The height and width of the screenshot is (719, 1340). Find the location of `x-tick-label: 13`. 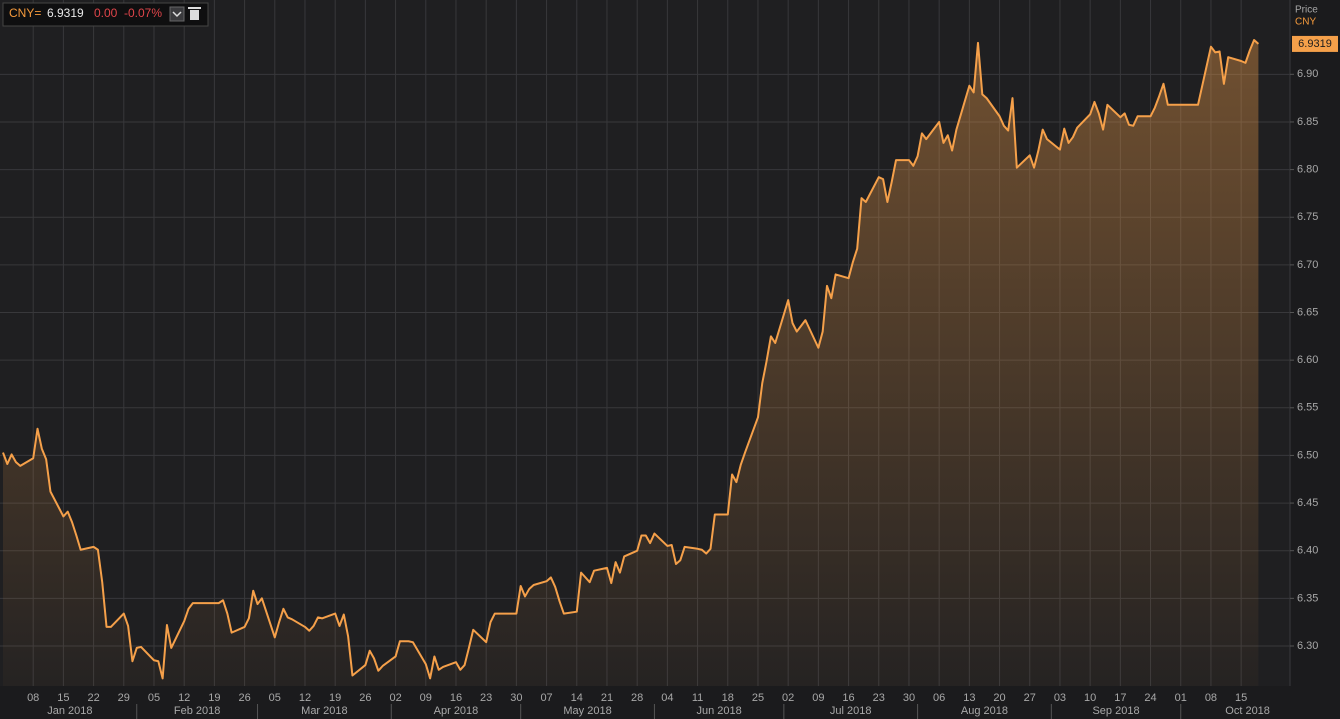

x-tick-label: 13 is located at coordinates (969, 698).